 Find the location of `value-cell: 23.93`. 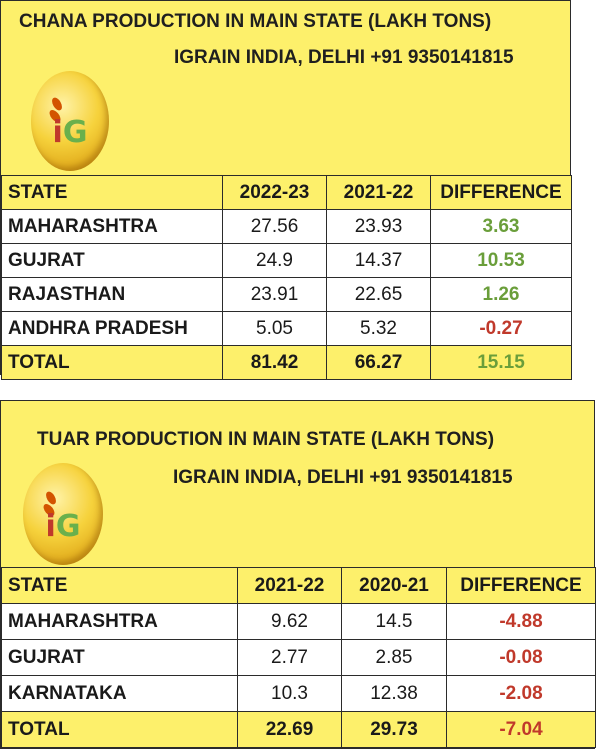

value-cell: 23.93 is located at coordinates (378, 226).